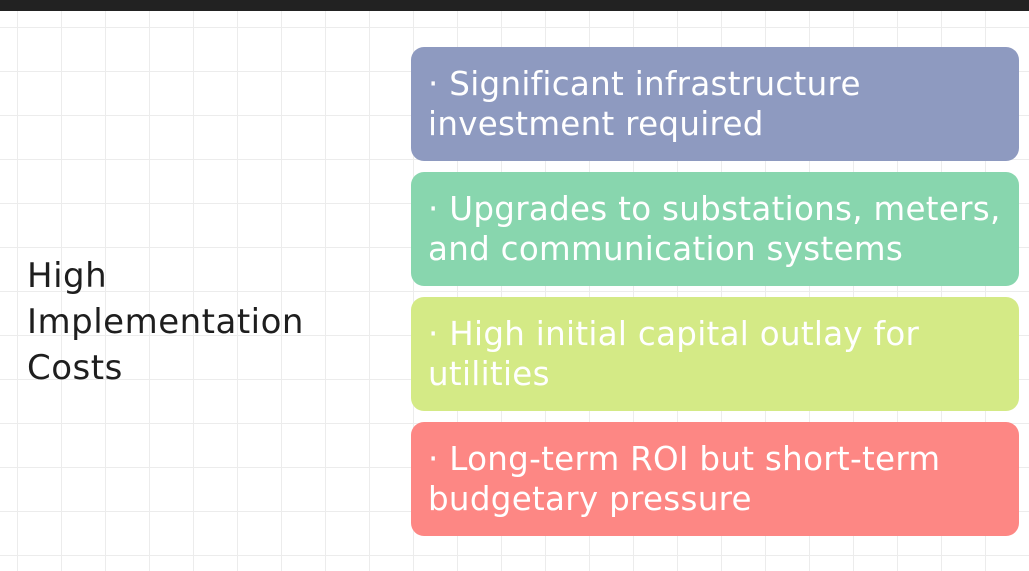 The width and height of the screenshot is (1029, 571). What do you see at coordinates (489, 374) in the screenshot?
I see `point-card-line: utilities` at bounding box center [489, 374].